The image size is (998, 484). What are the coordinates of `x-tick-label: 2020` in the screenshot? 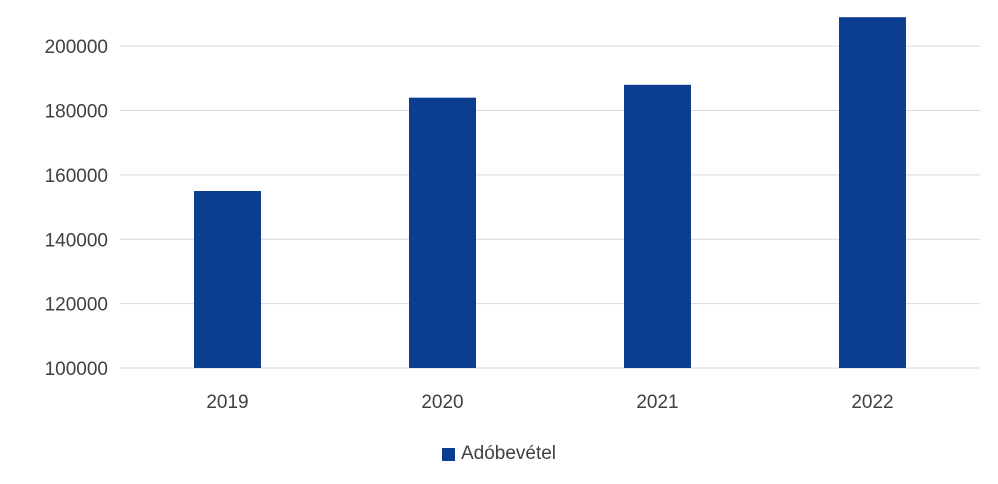 It's located at (442, 402).